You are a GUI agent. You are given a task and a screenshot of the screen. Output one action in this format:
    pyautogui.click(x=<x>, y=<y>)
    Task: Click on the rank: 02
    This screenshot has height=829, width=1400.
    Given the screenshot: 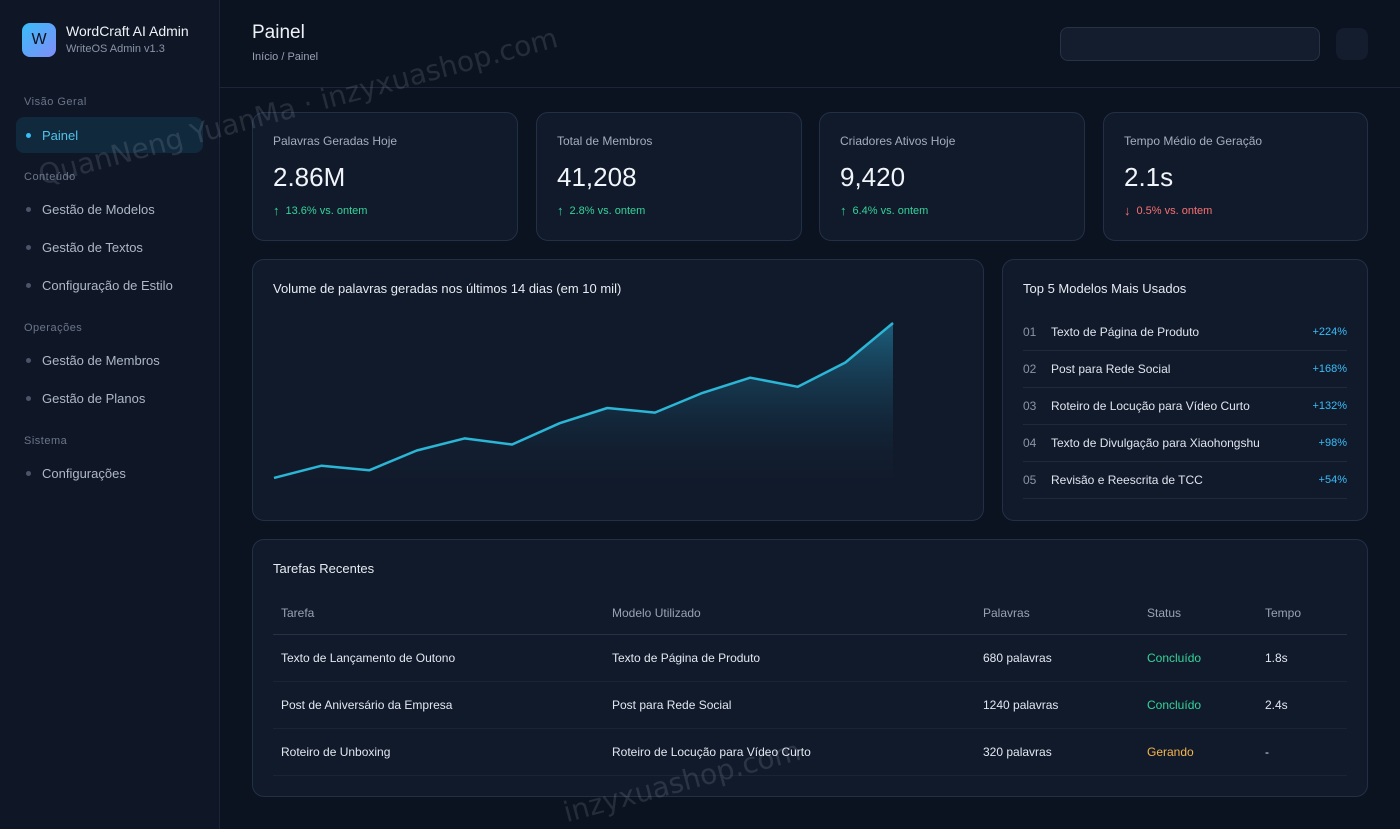 What is the action you would take?
    pyautogui.click(x=1030, y=369)
    